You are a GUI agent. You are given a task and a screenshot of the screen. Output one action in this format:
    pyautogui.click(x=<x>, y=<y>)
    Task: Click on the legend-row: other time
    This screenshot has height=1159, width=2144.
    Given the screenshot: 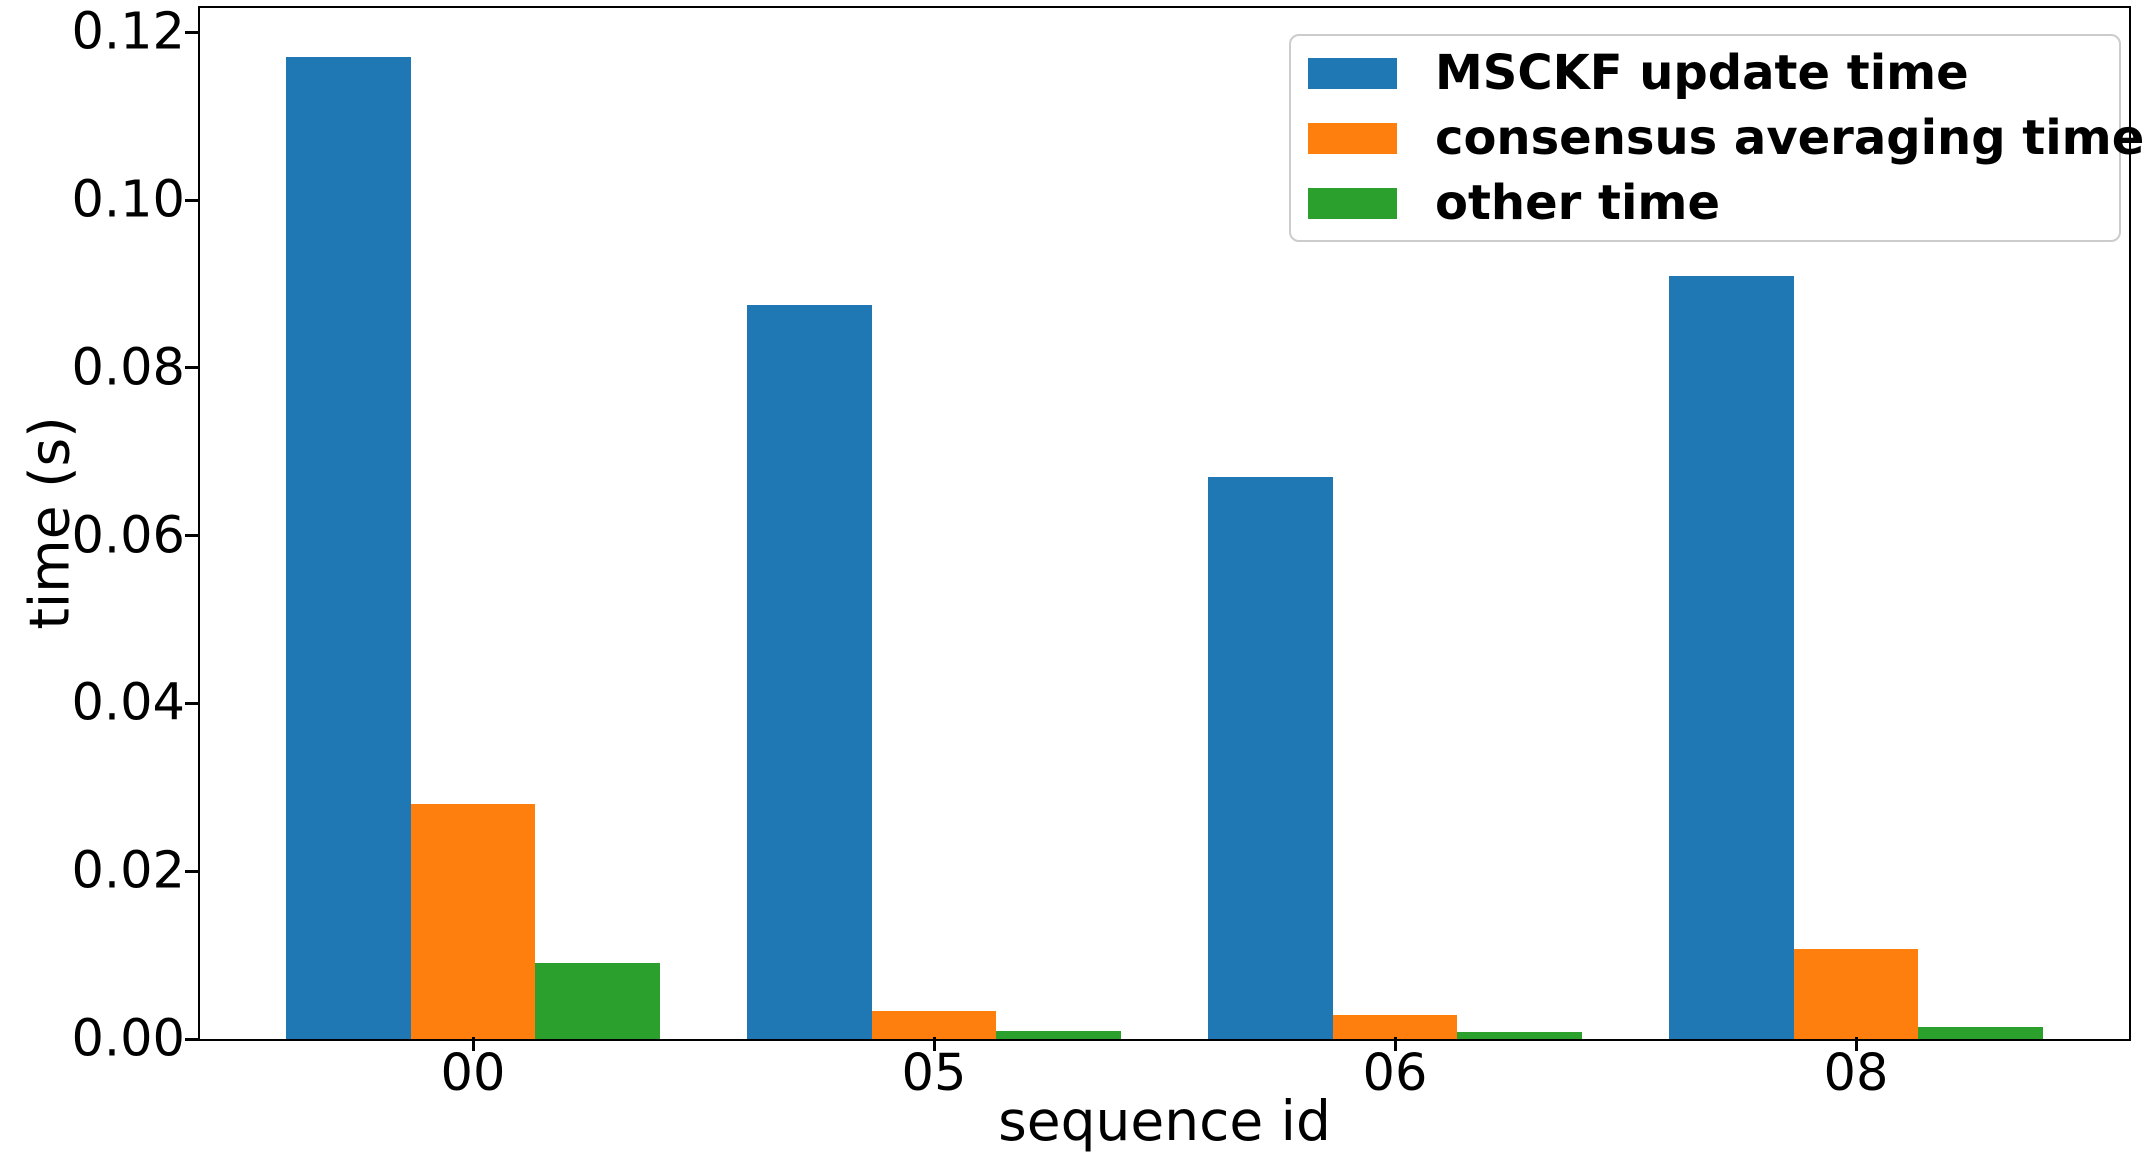 What is the action you would take?
    pyautogui.click(x=1713, y=203)
    